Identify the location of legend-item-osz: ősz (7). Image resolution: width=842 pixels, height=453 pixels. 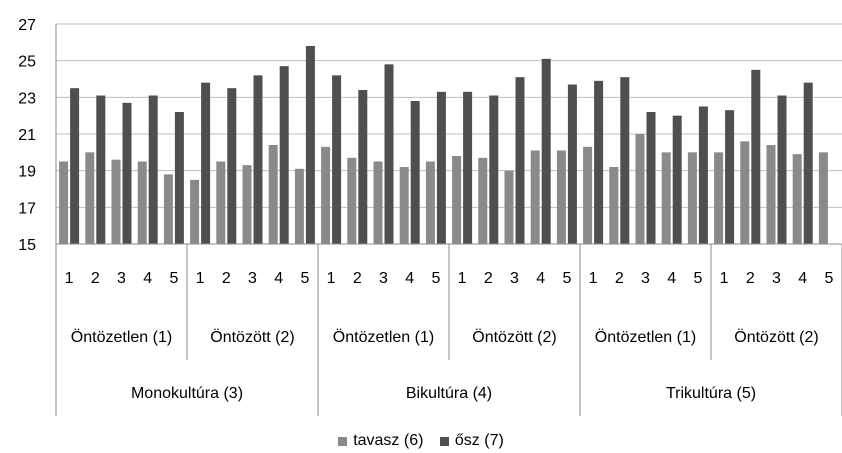
(471, 441).